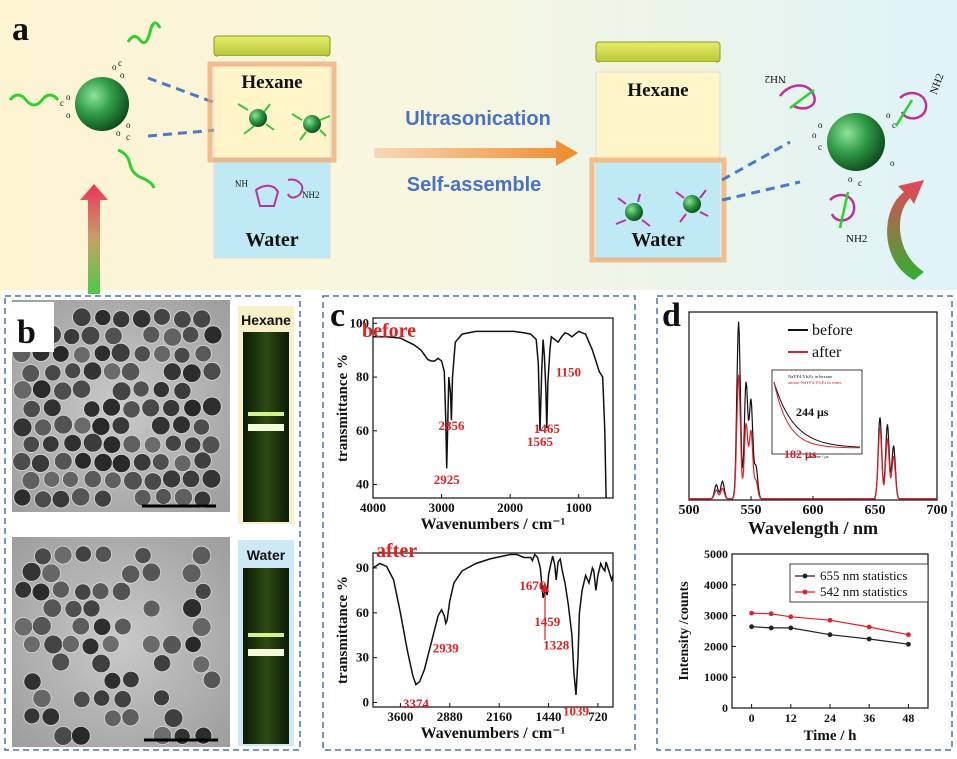 The width and height of the screenshot is (957, 759). Describe the element at coordinates (576, 711) in the screenshot. I see `peak-label: 1039` at that location.